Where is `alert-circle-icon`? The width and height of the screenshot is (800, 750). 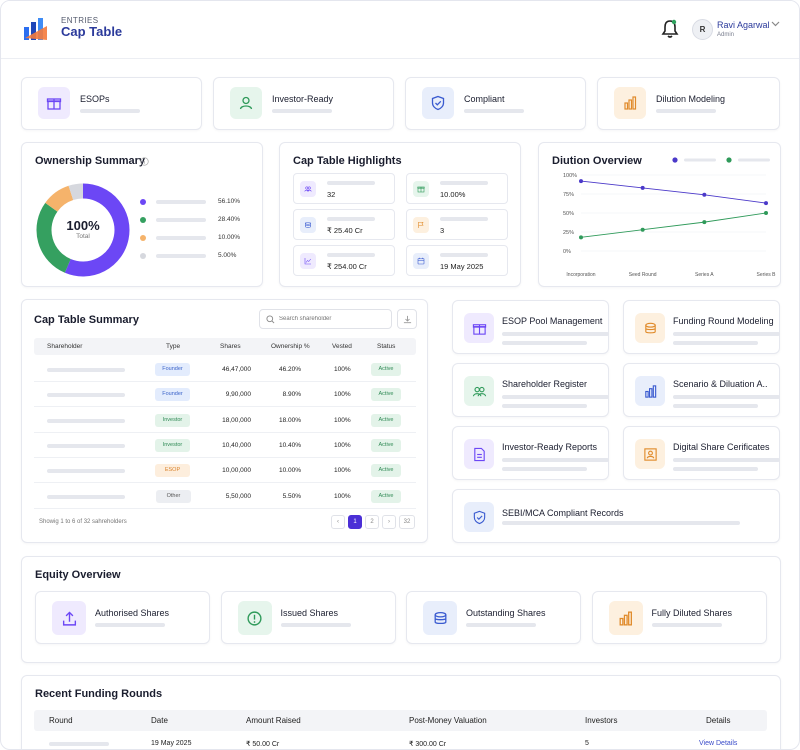
alert-circle-icon is located at coordinates (254, 618).